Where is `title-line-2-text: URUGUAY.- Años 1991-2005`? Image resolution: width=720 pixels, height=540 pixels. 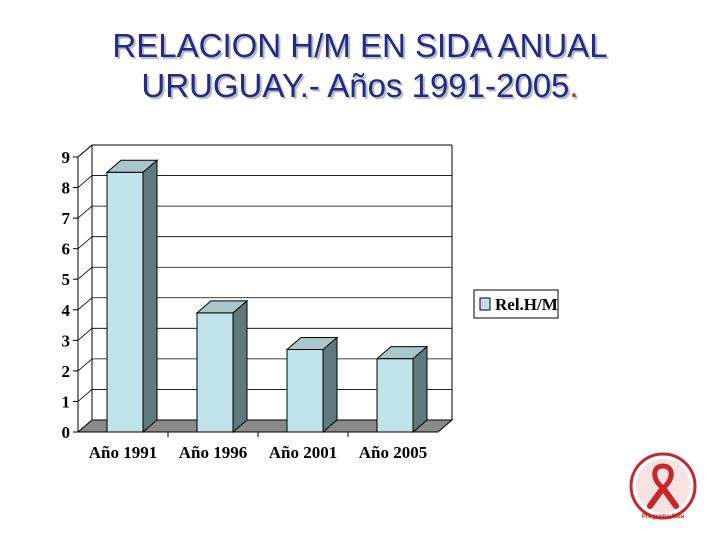
title-line-2-text: URUGUAY.- Años 1991-2005 is located at coordinates (355, 85).